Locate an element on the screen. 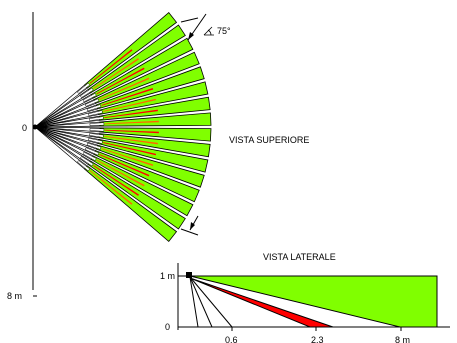 Image resolution: width=457 pixels, height=343 pixels. height-label: 1 m is located at coordinates (167, 276).